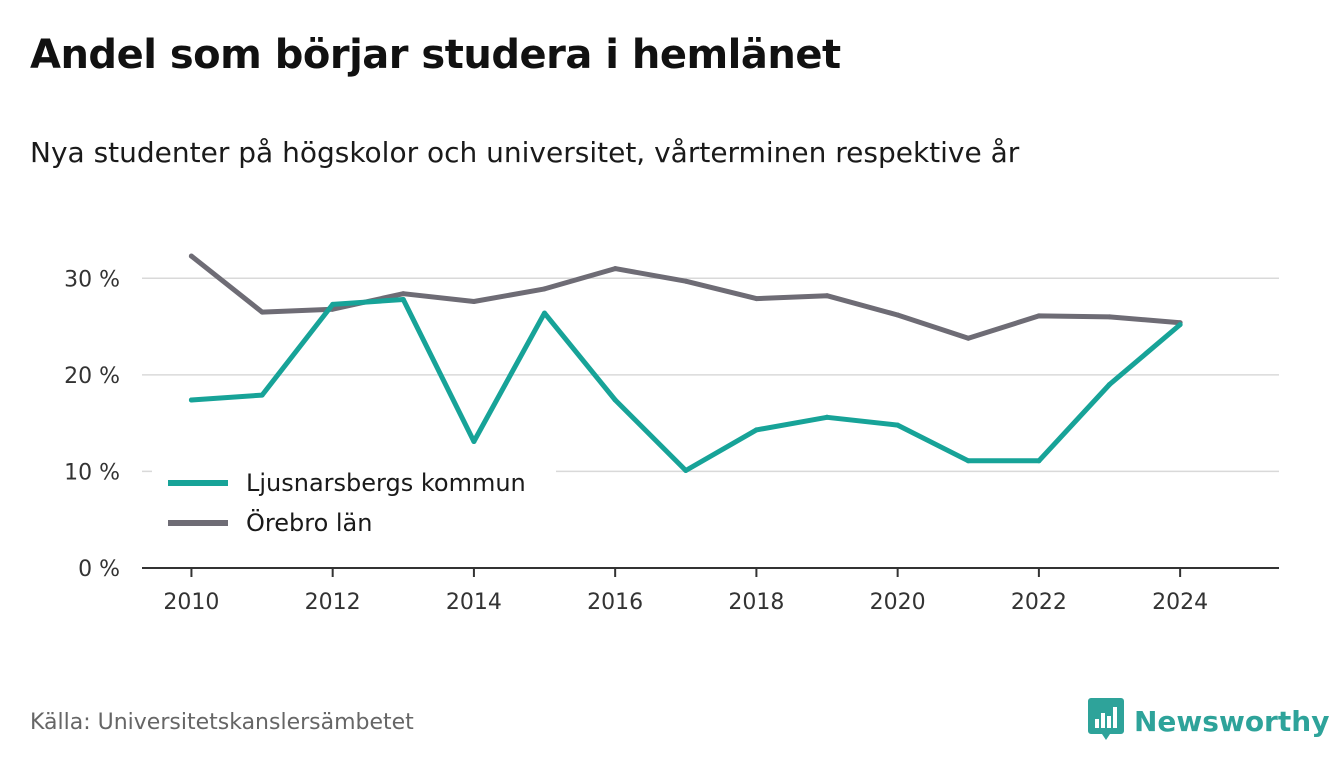 Image resolution: width=1340 pixels, height=771 pixels. What do you see at coordinates (827, 296) in the screenshot?
I see `data-point-s1-2019` at bounding box center [827, 296].